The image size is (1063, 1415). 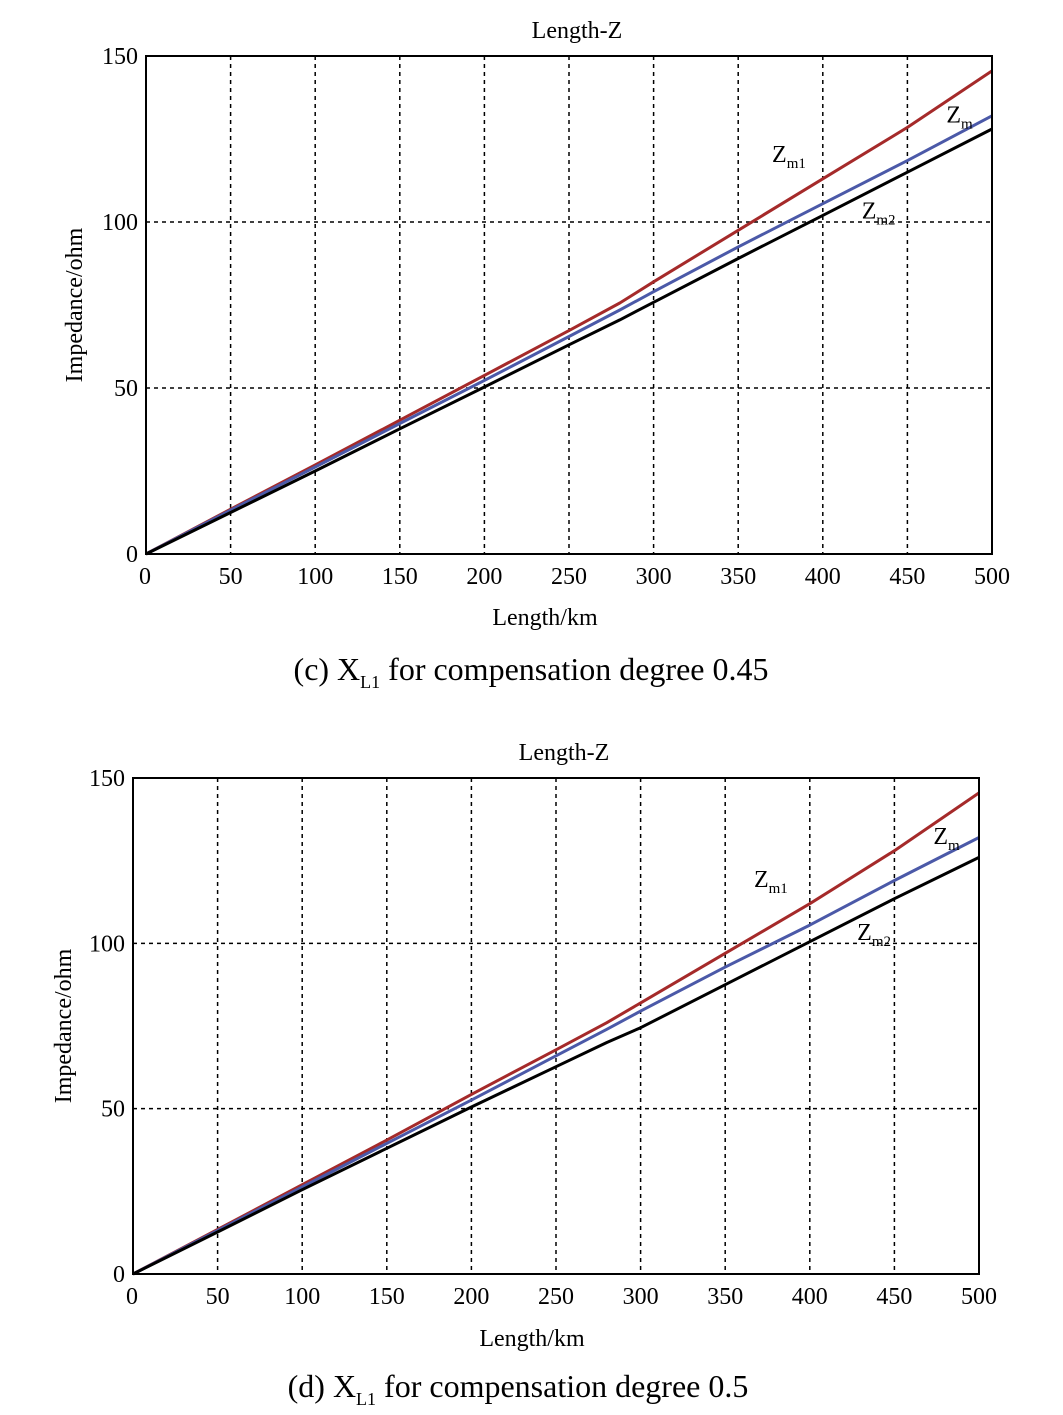 What do you see at coordinates (531, 671) in the screenshot?
I see `figure-caption: (c) XL1 for compensation degree 0.45` at bounding box center [531, 671].